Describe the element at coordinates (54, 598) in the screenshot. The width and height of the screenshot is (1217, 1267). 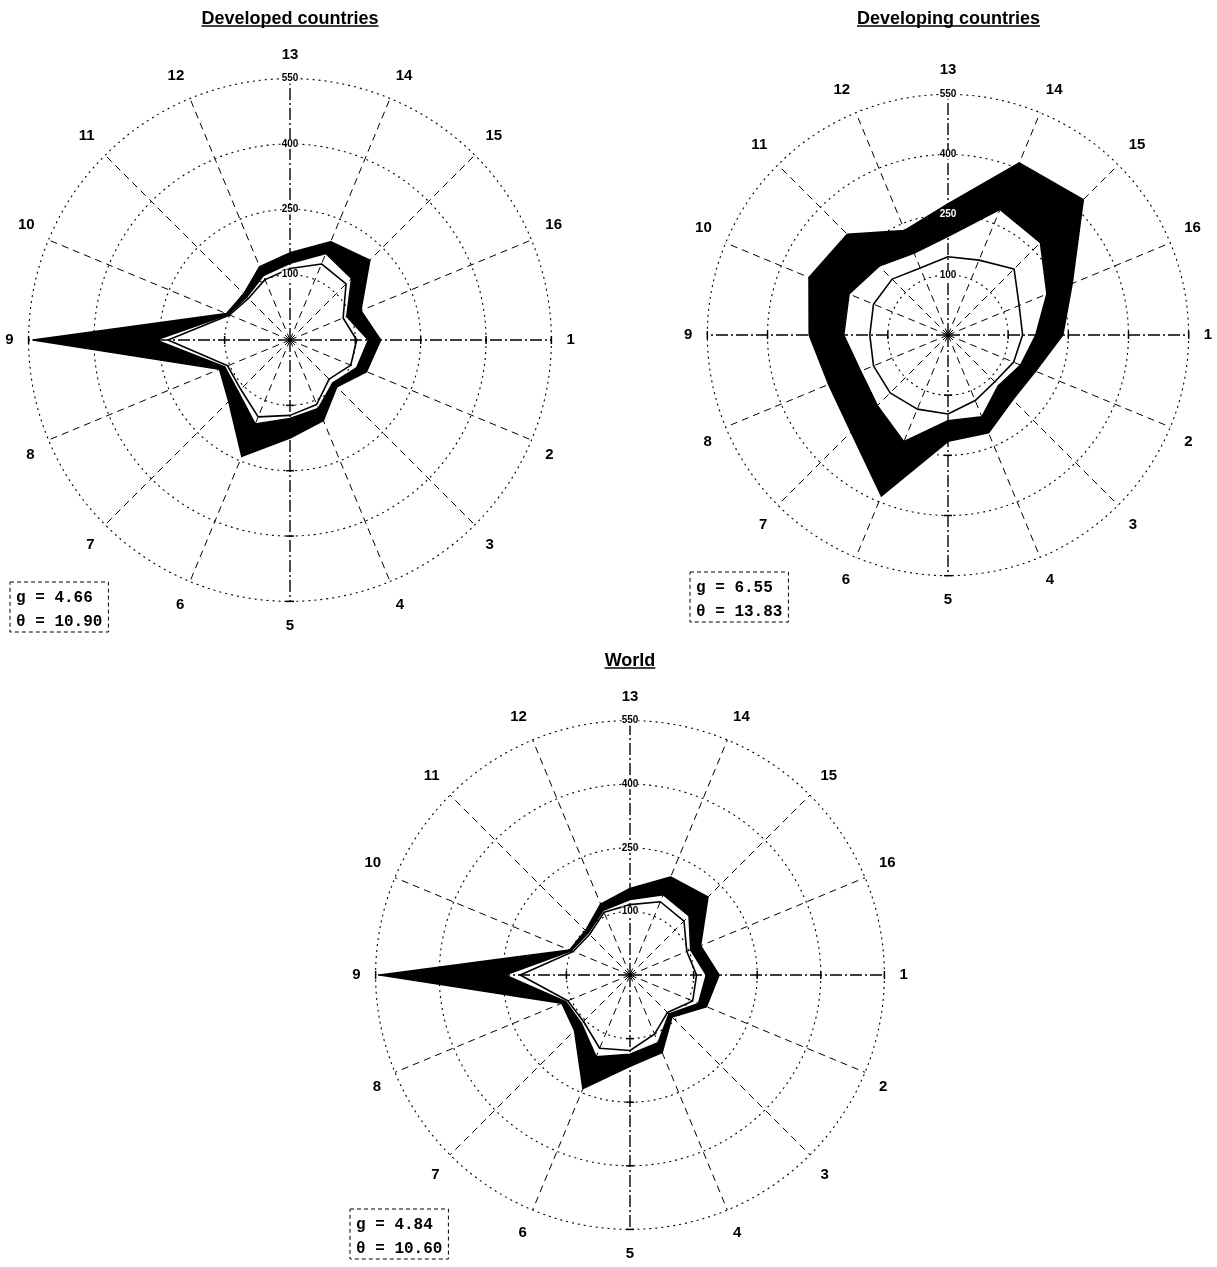
I see `text: g = 4.66` at that location.